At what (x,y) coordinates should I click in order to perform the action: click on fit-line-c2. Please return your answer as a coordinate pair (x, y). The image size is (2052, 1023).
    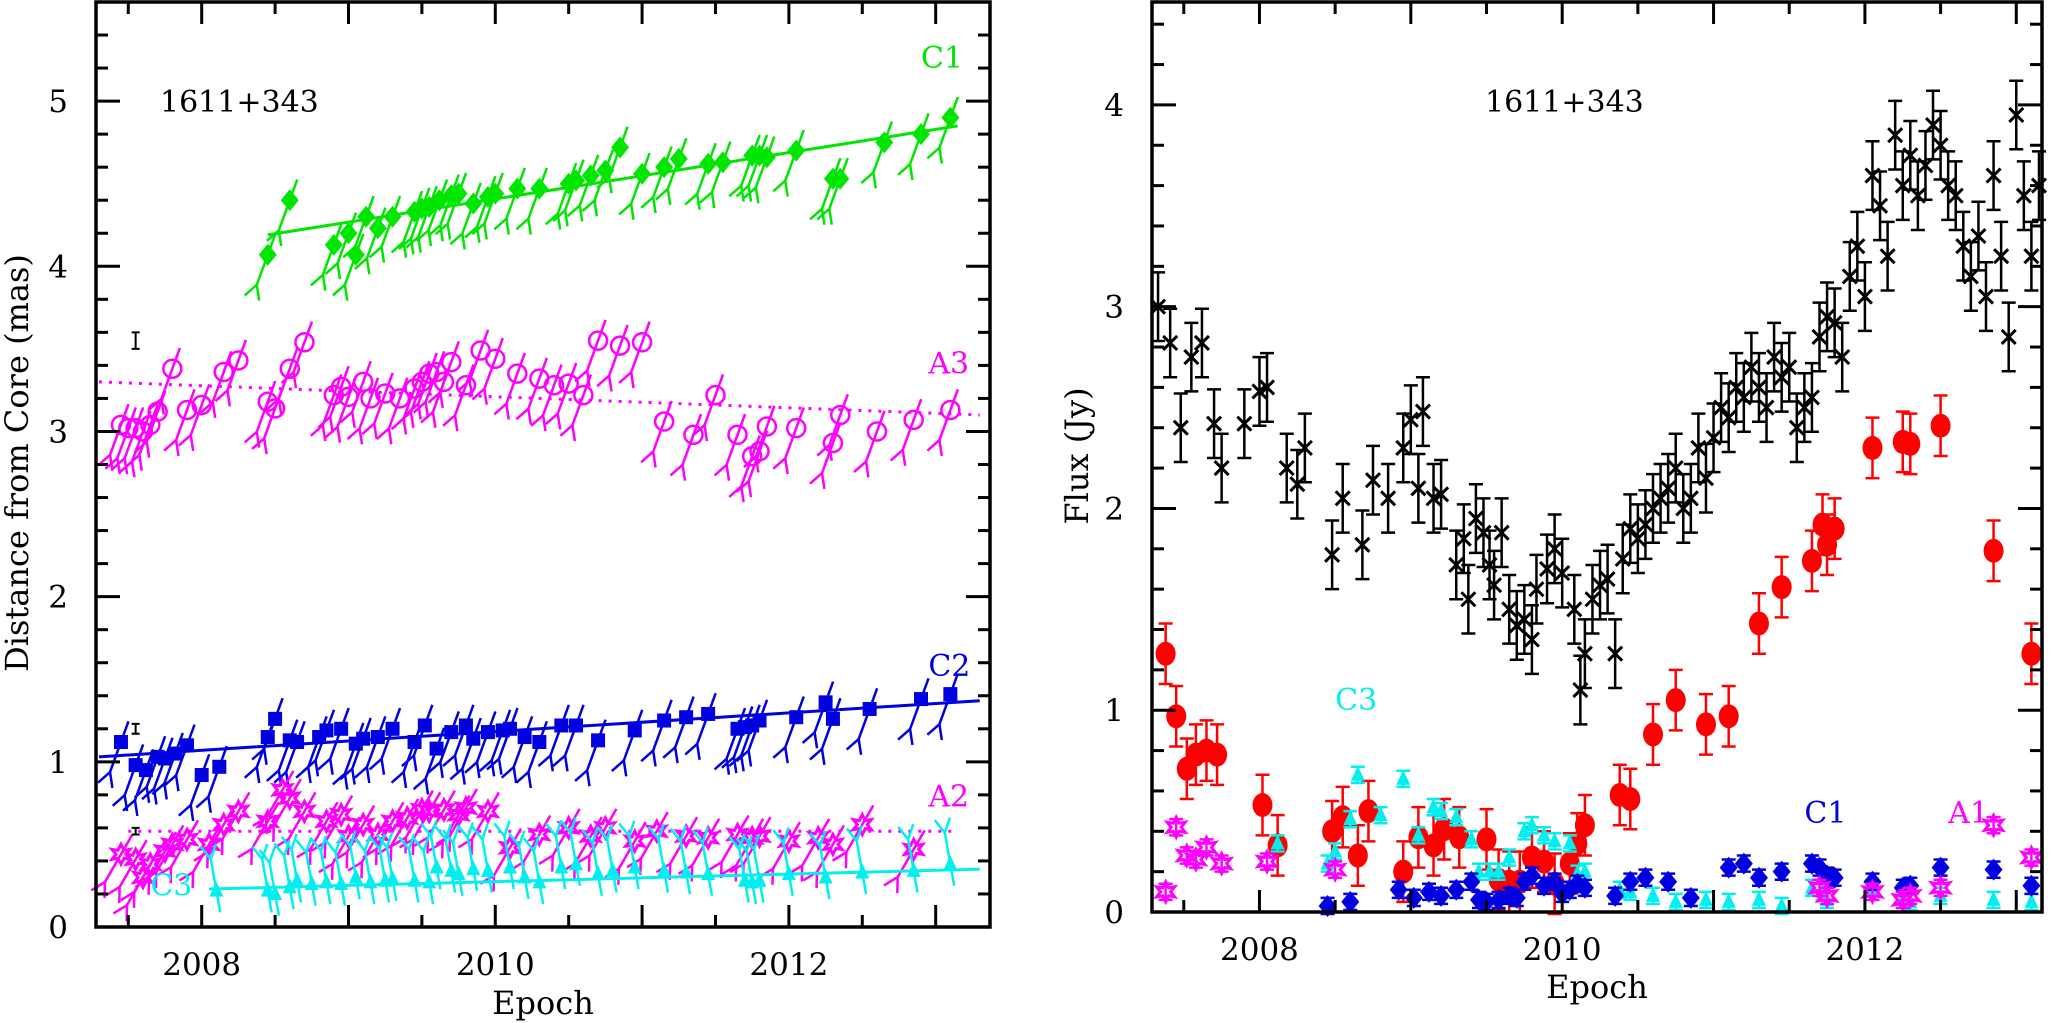
    Looking at the image, I should click on (539, 729).